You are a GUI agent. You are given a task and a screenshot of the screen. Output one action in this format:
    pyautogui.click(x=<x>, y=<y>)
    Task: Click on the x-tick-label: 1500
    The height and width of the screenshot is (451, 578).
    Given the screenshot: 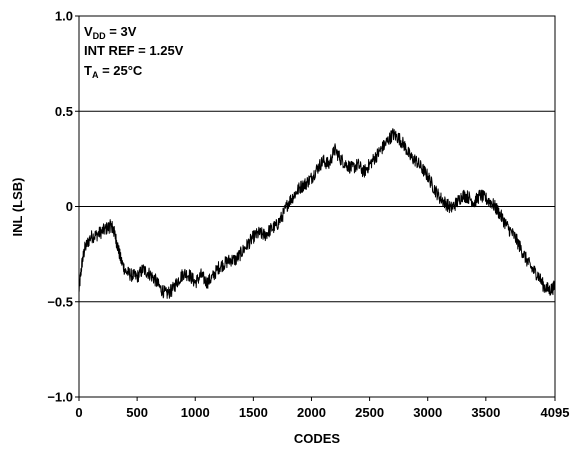 What is the action you would take?
    pyautogui.click(x=253, y=412)
    